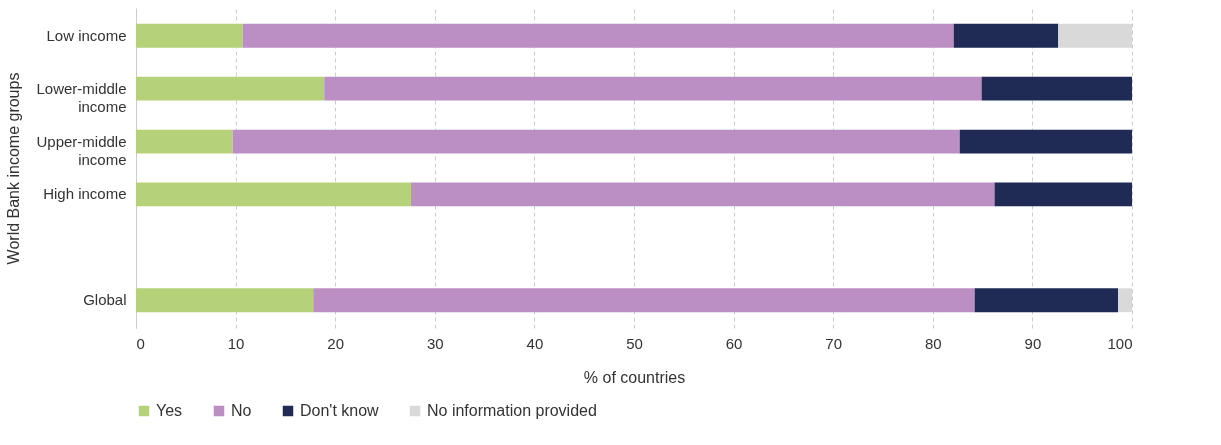 This screenshot has height=445, width=1221. What do you see at coordinates (336, 343) in the screenshot?
I see `x-tick-label: 20` at bounding box center [336, 343].